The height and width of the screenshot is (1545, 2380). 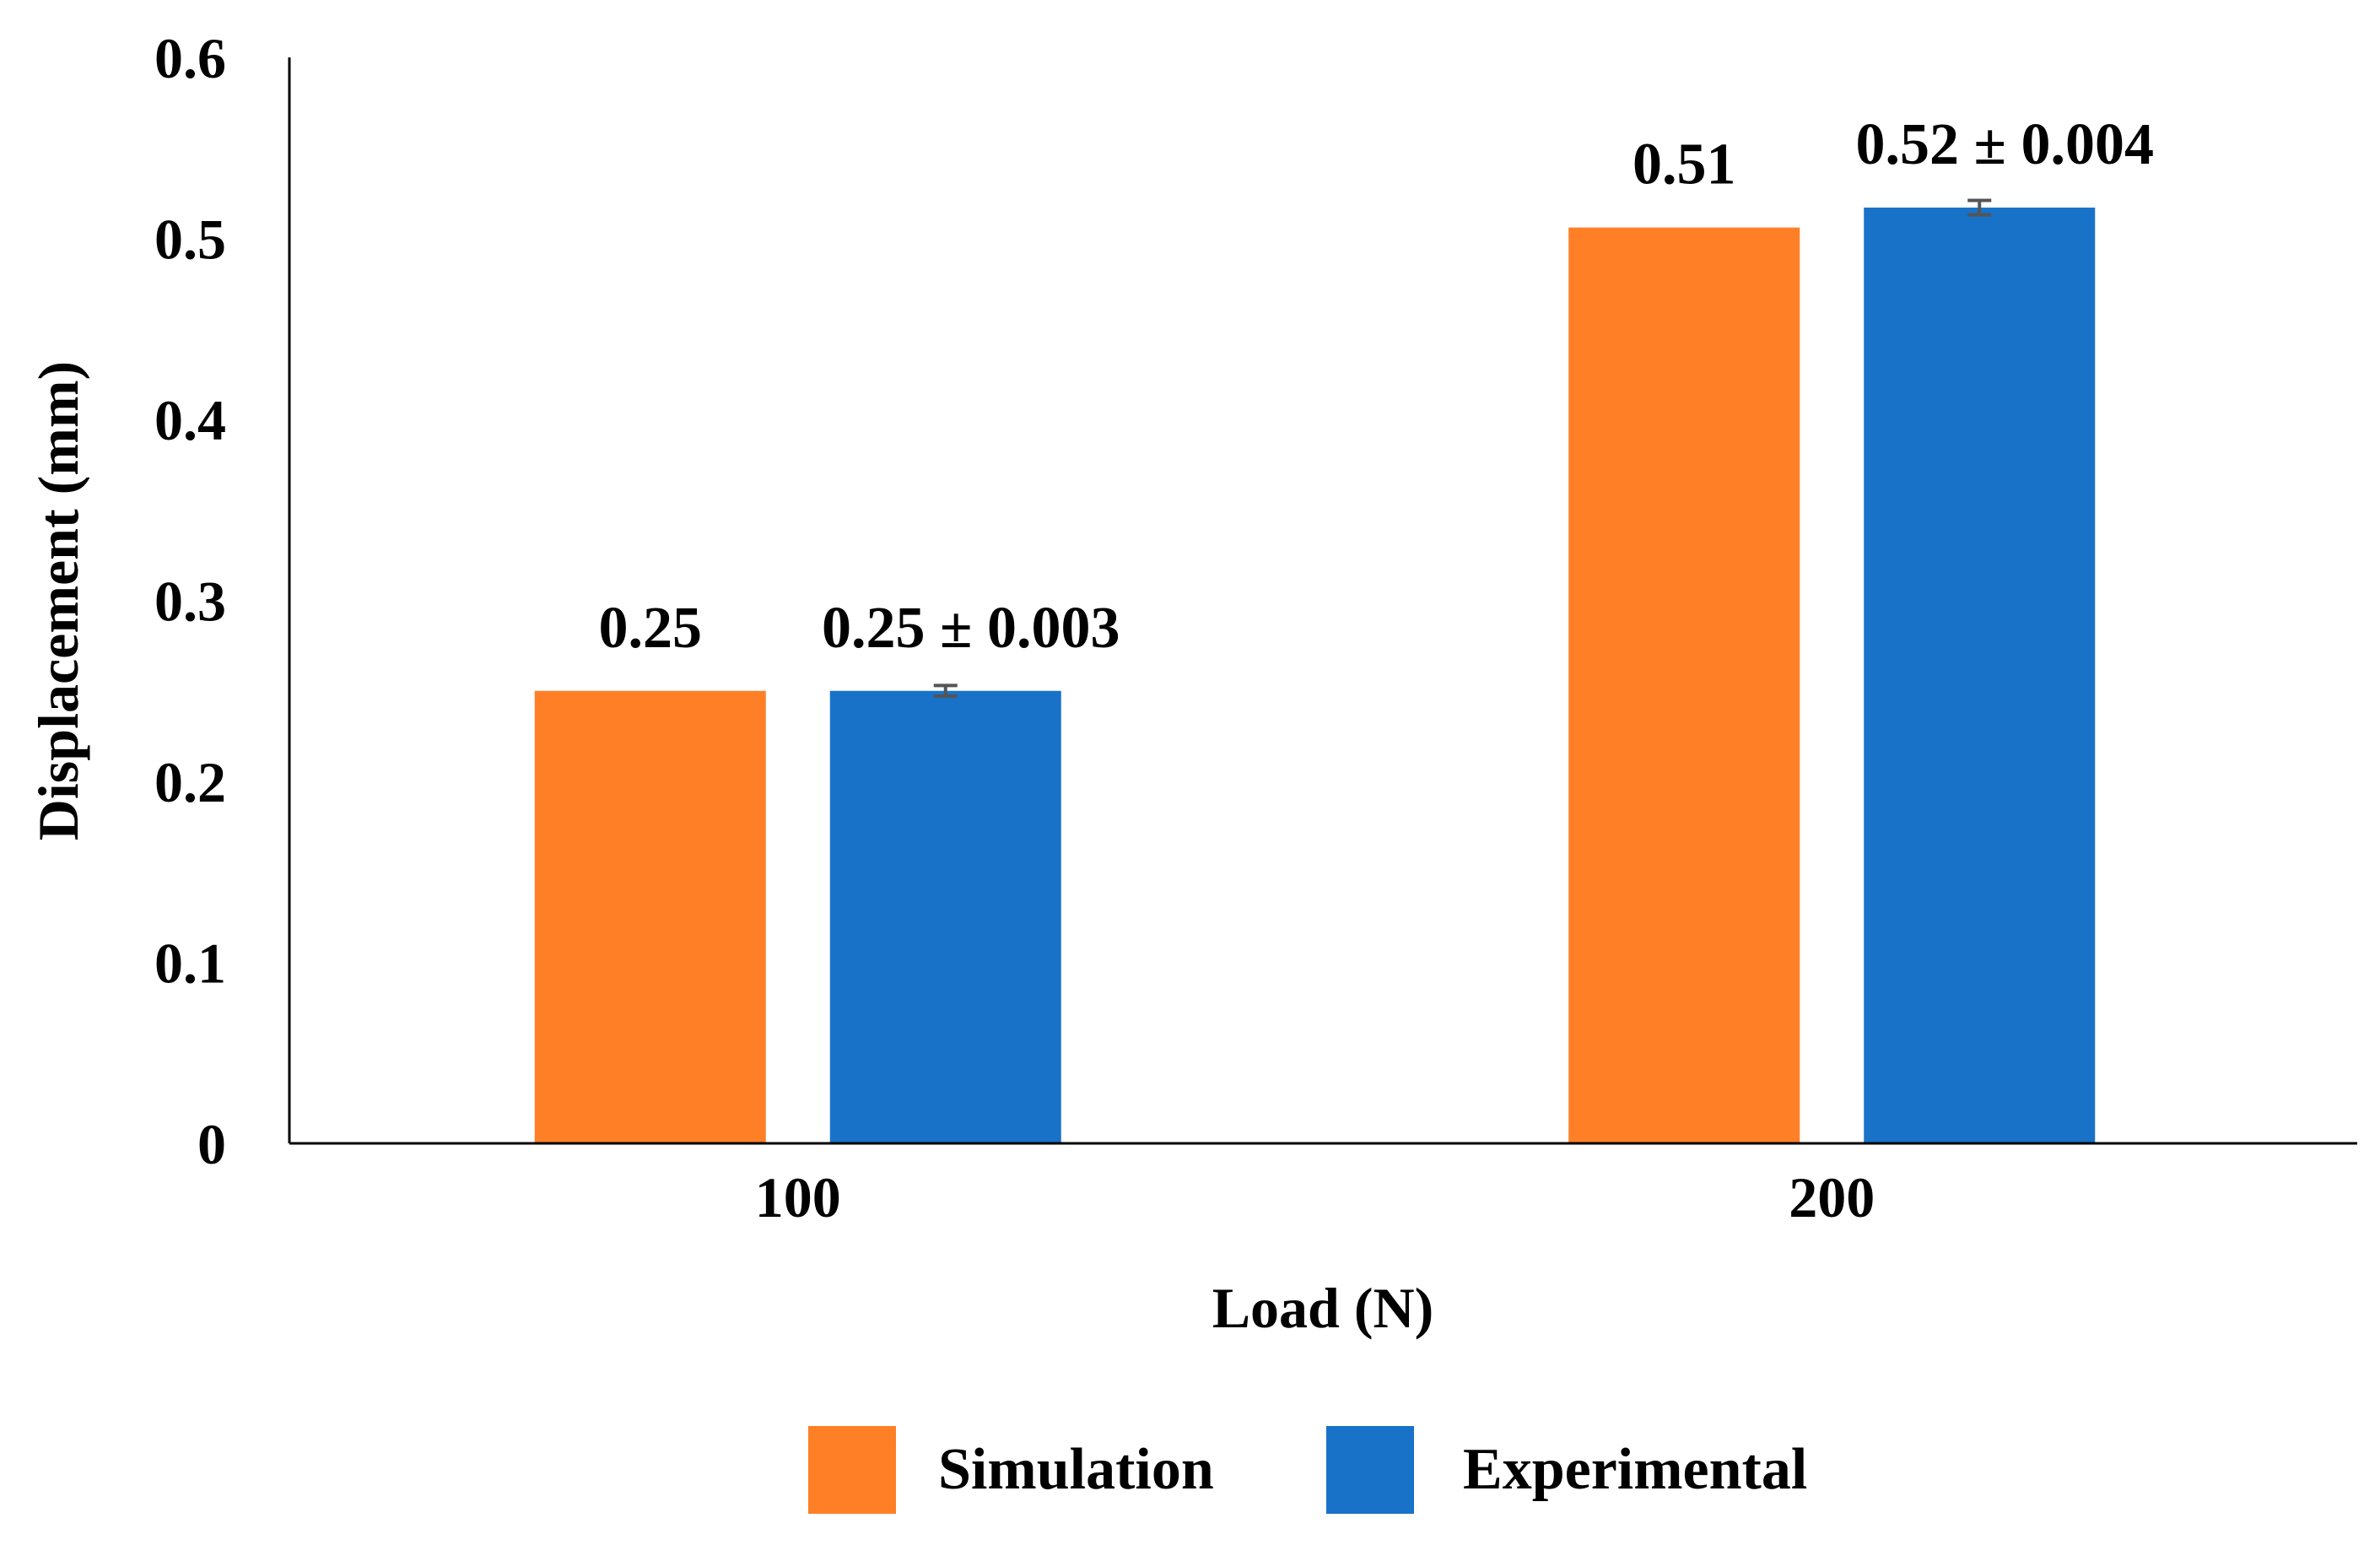 I want to click on y-tick-label: 0.1, so click(x=190, y=964).